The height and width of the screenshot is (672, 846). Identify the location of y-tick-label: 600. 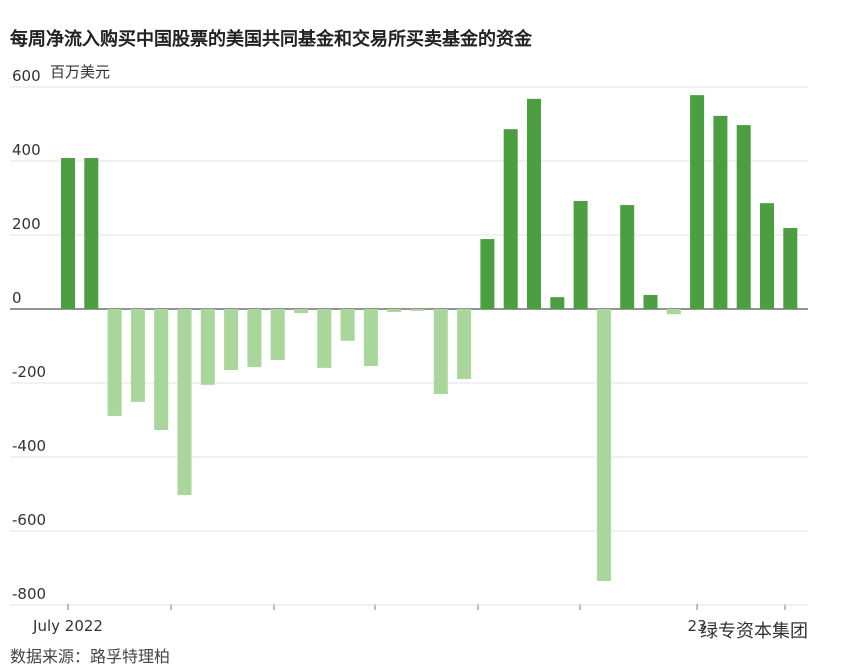
(26, 76).